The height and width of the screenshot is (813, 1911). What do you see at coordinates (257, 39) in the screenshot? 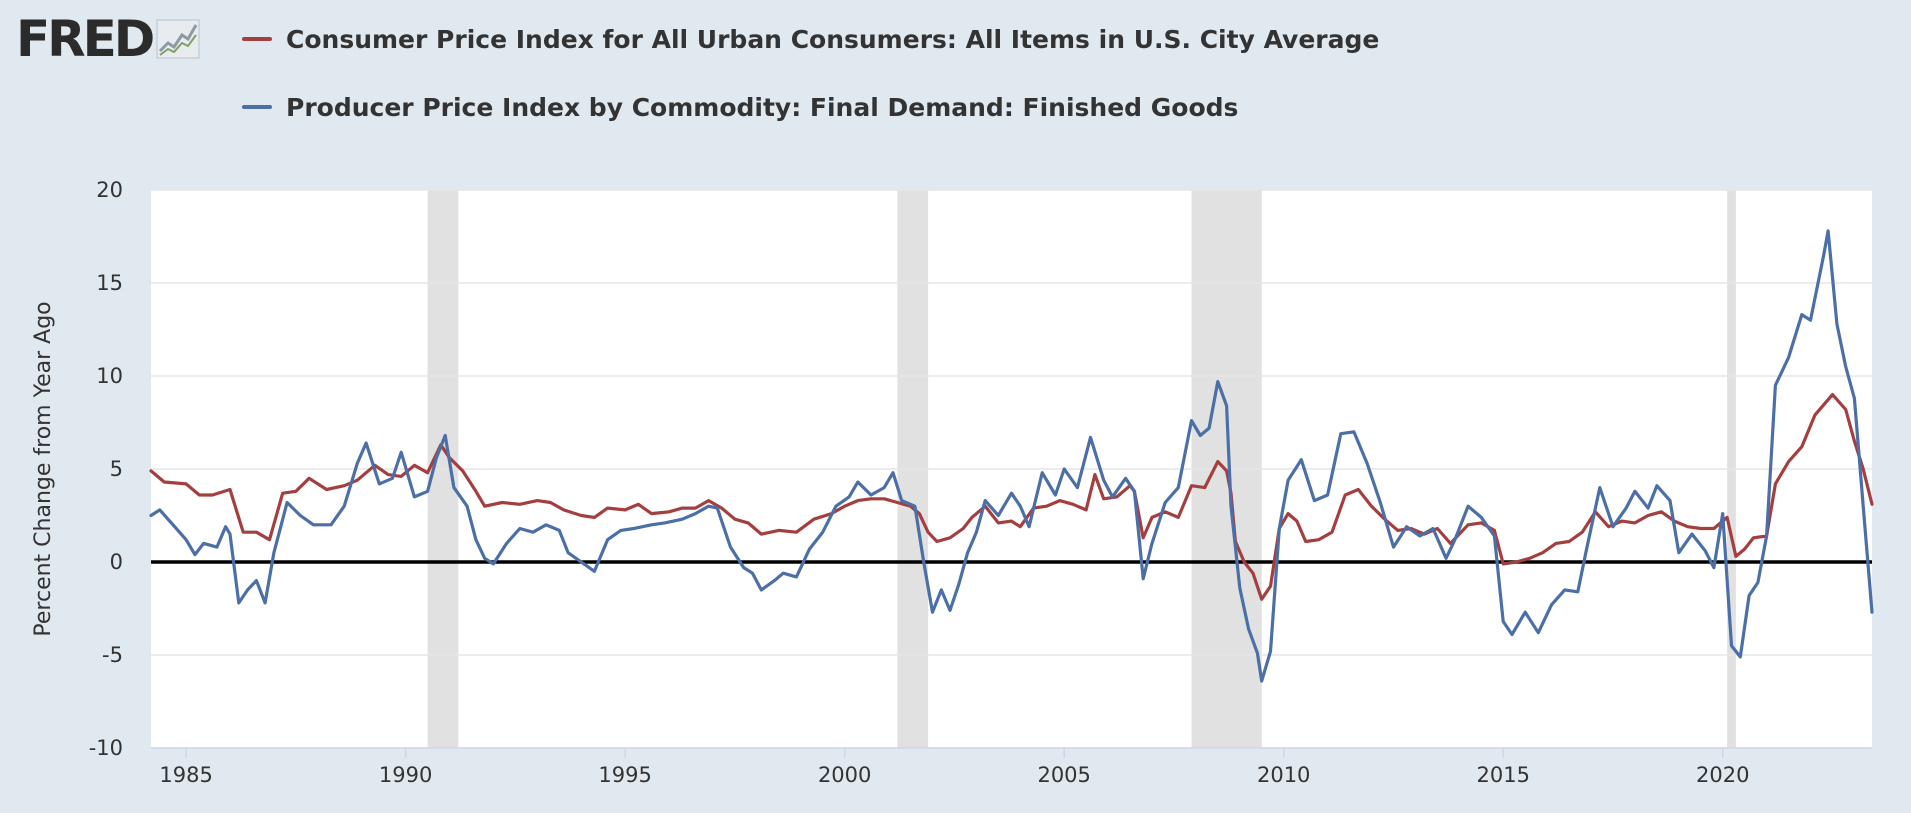
I see `legend-swatch-cpi` at bounding box center [257, 39].